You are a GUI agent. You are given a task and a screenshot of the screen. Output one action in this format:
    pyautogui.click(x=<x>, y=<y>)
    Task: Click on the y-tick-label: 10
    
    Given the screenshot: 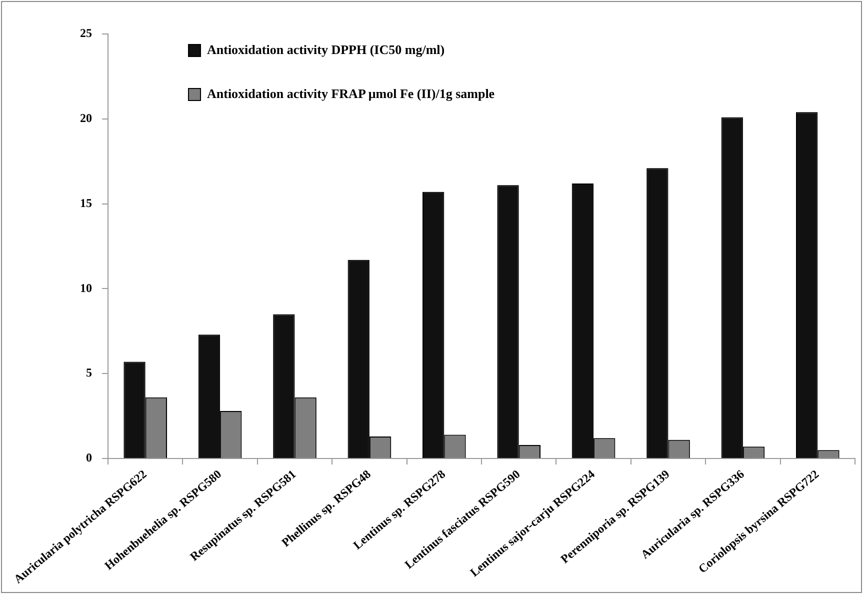 What is the action you would take?
    pyautogui.click(x=86, y=287)
    